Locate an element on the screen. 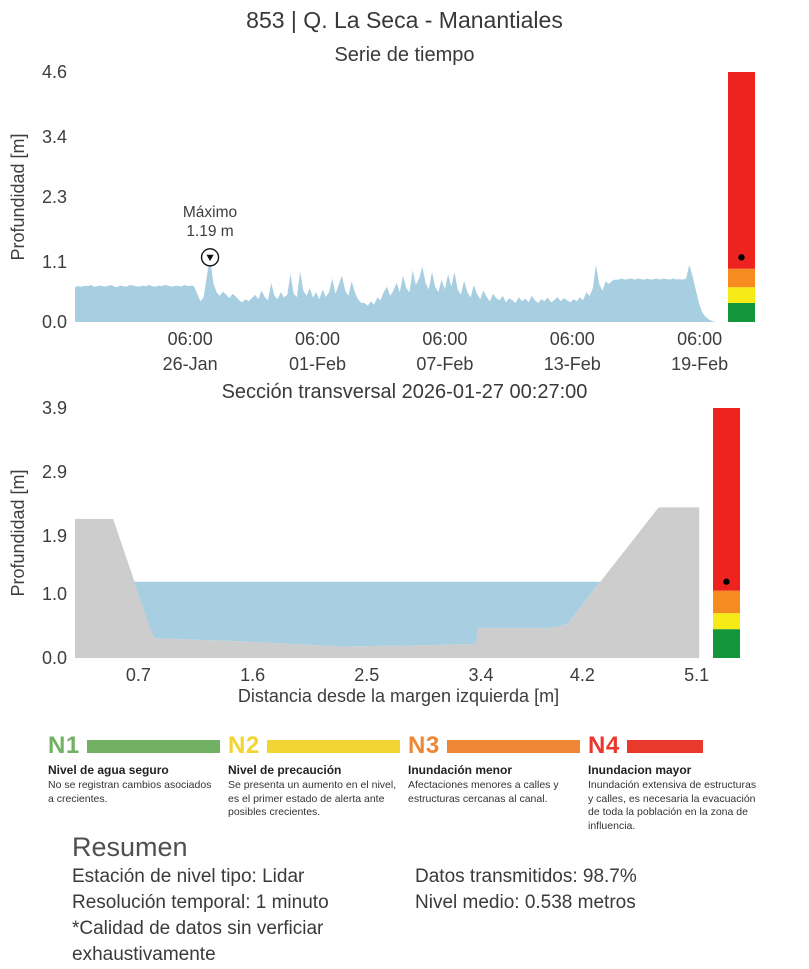  legend-code: N4 is located at coordinates (604, 745).